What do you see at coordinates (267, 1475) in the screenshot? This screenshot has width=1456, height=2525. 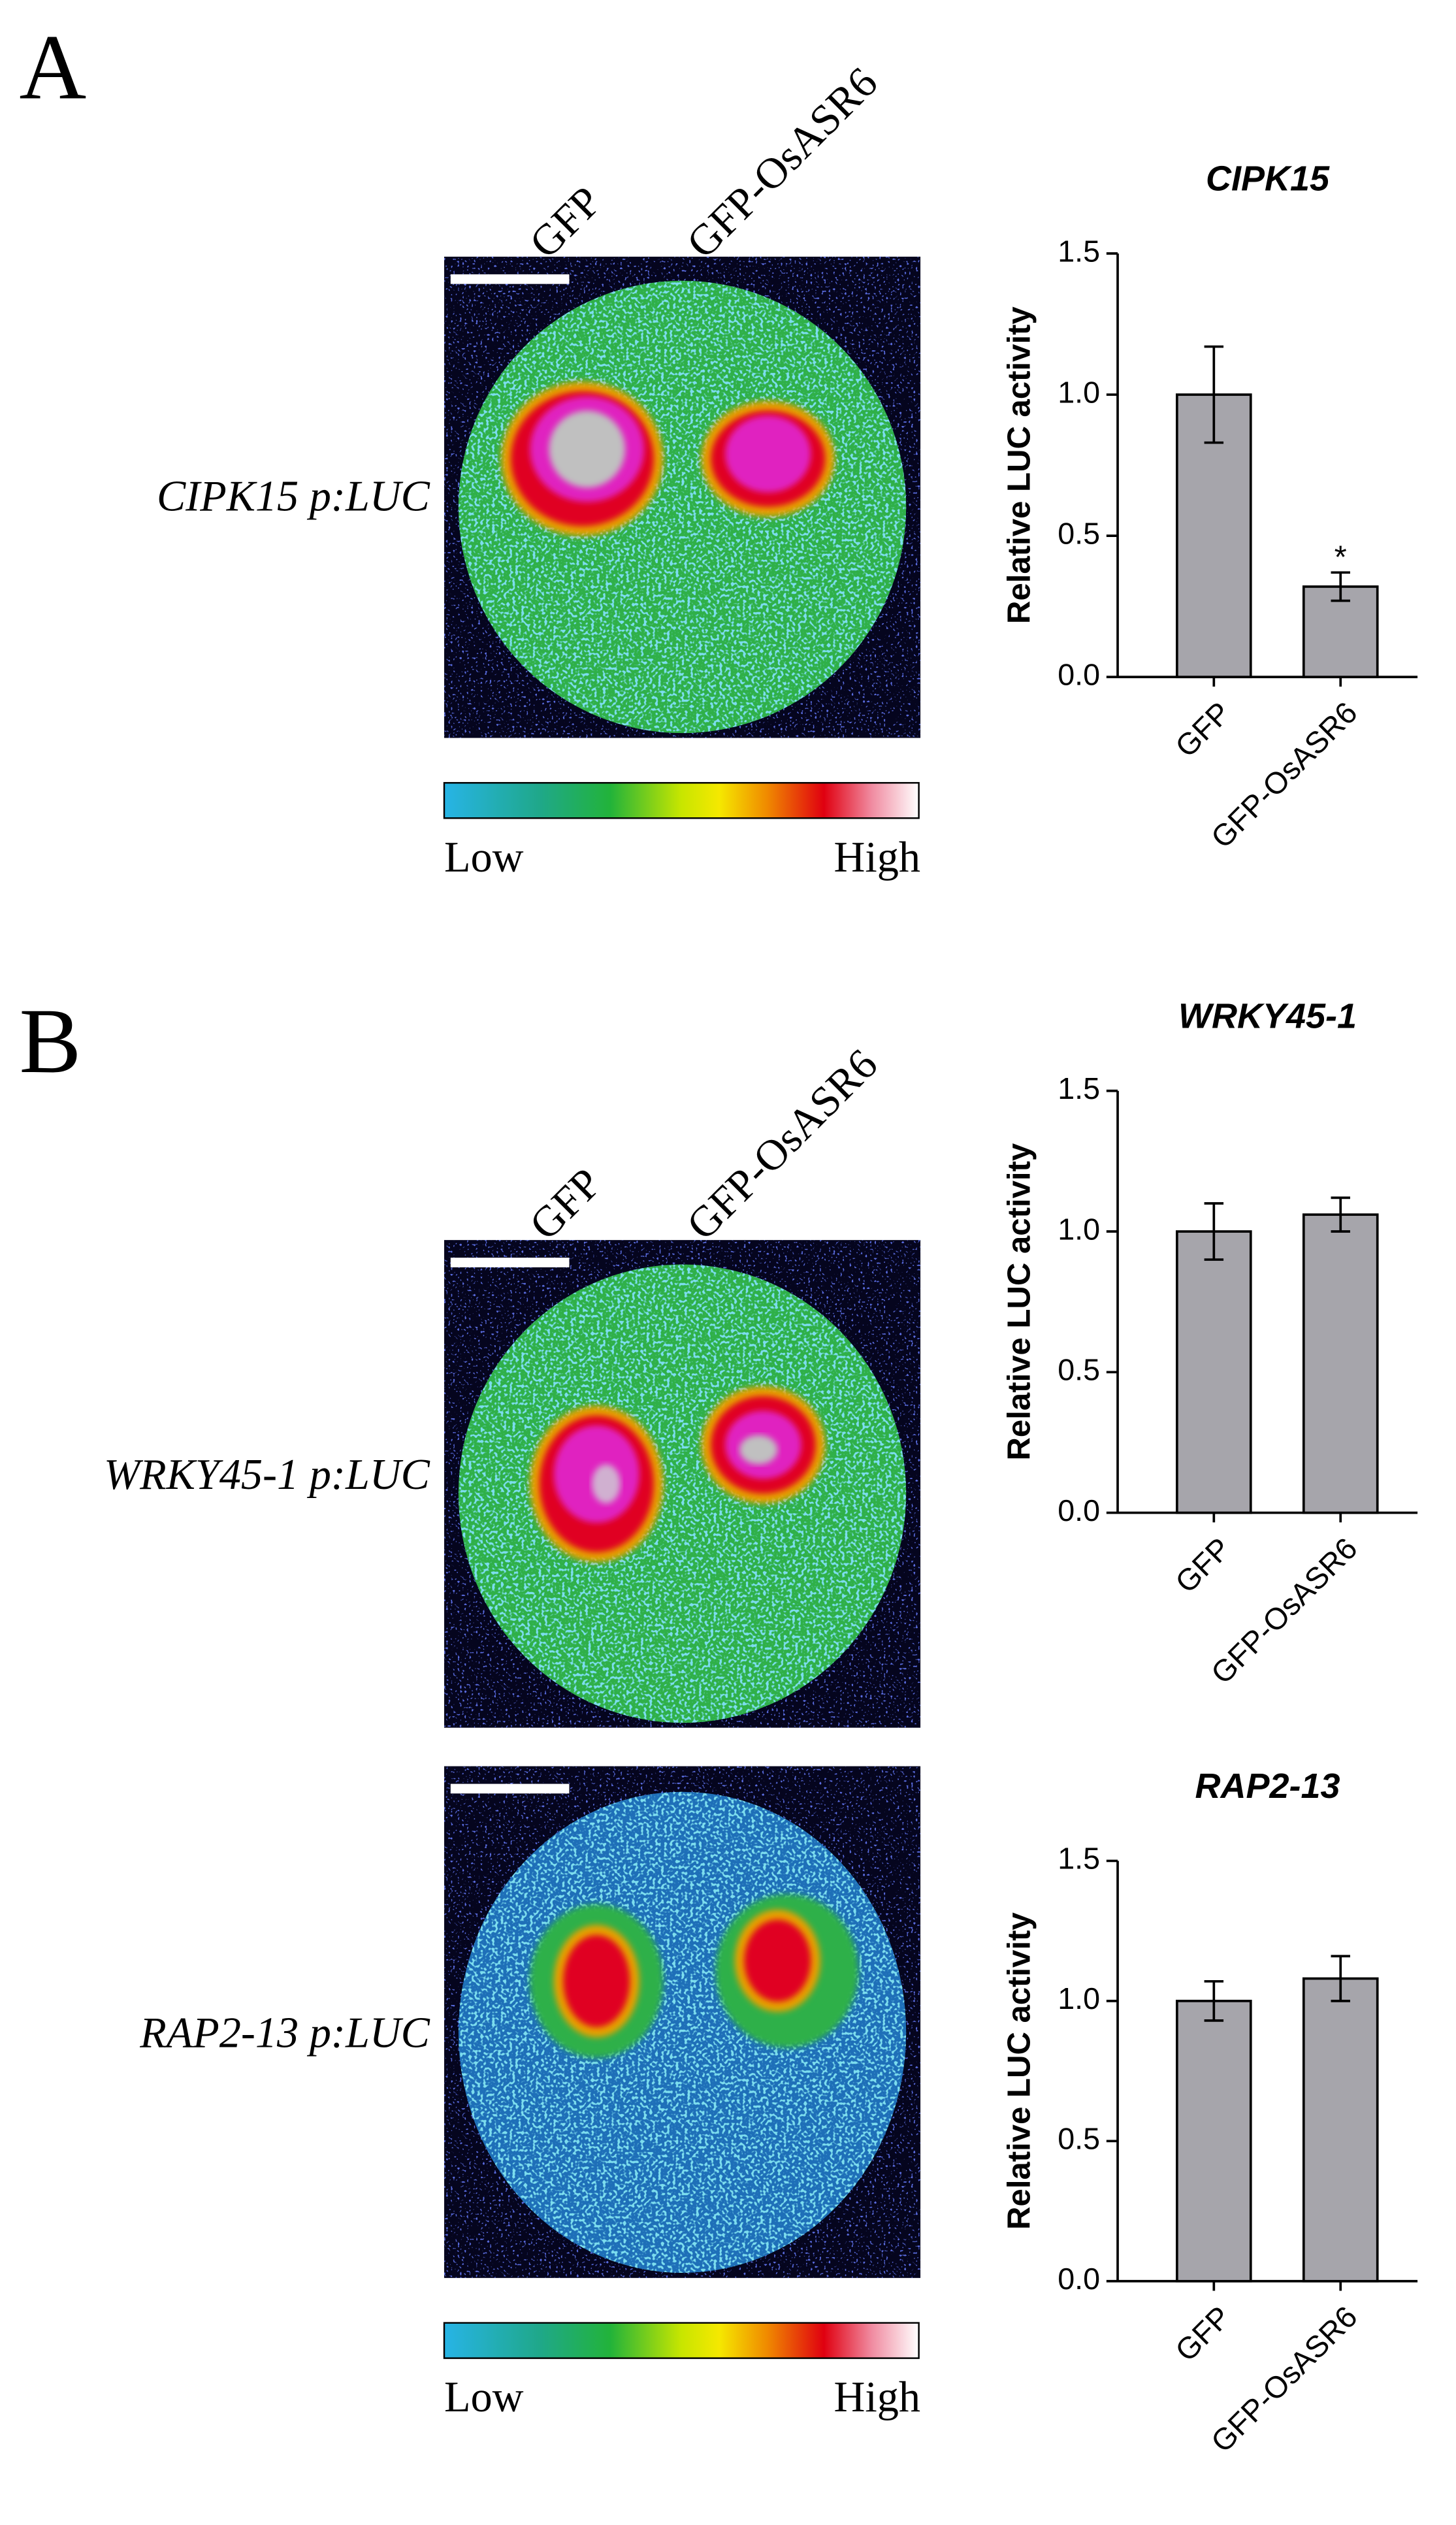 I see `row-label: WRKY45-1 p:LUC` at bounding box center [267, 1475].